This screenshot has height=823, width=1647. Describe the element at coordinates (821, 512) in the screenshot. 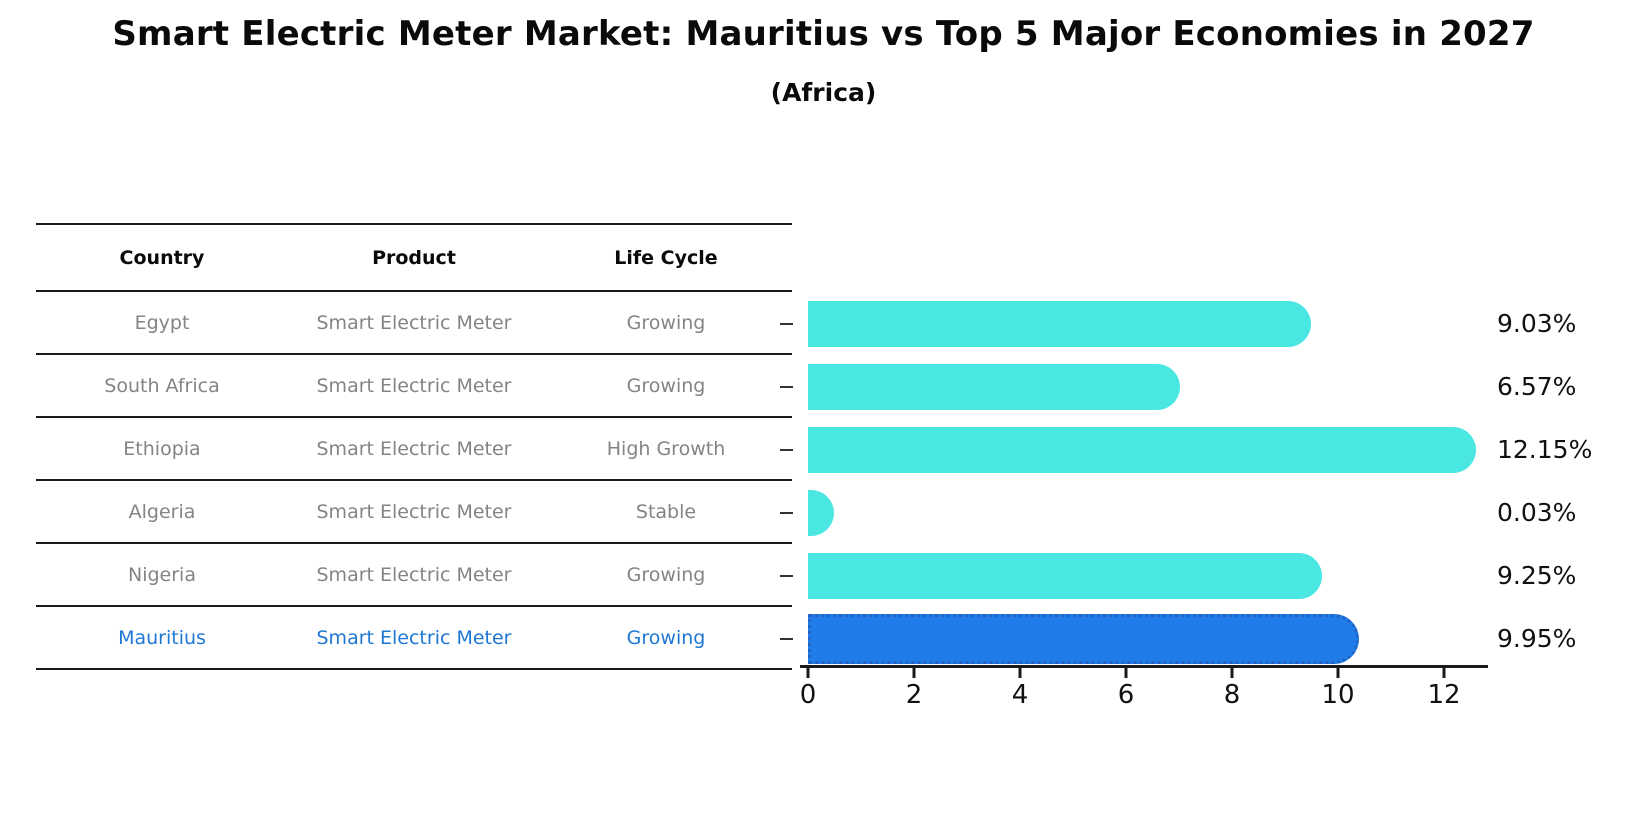

I see `bar-algeria` at that location.